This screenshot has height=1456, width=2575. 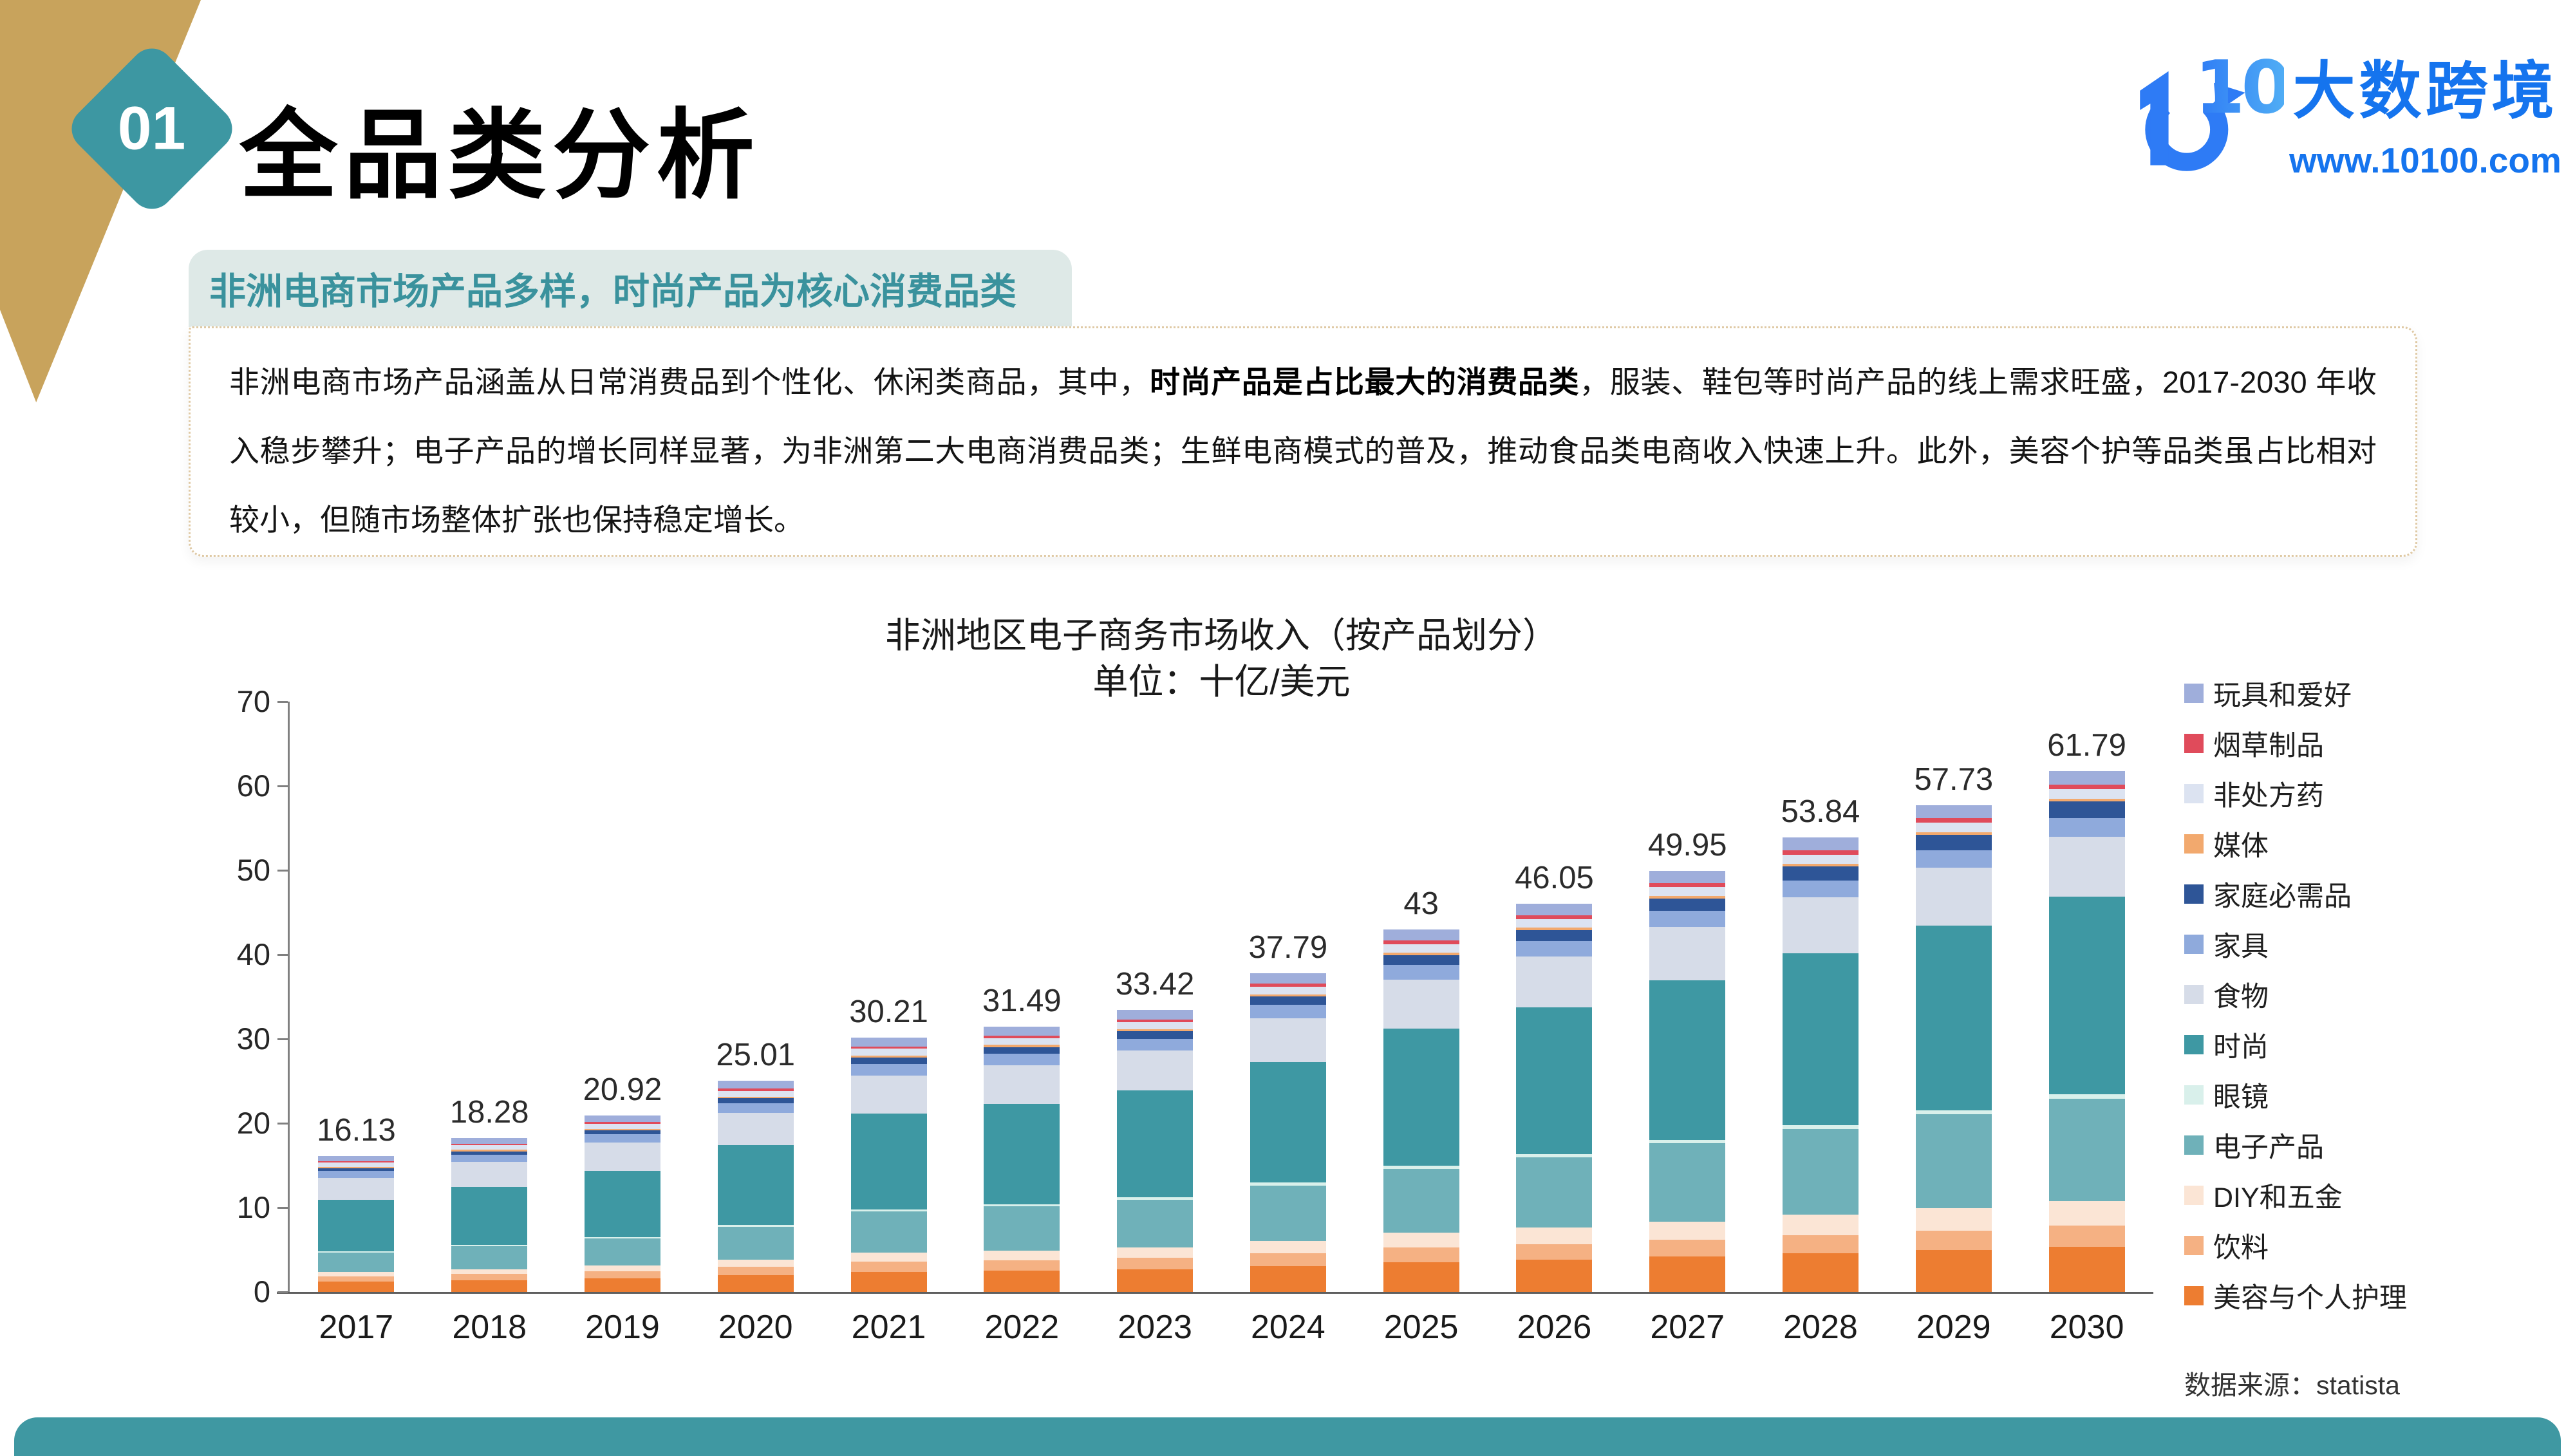 I want to click on x-tick-label: 2027, so click(x=1687, y=1327).